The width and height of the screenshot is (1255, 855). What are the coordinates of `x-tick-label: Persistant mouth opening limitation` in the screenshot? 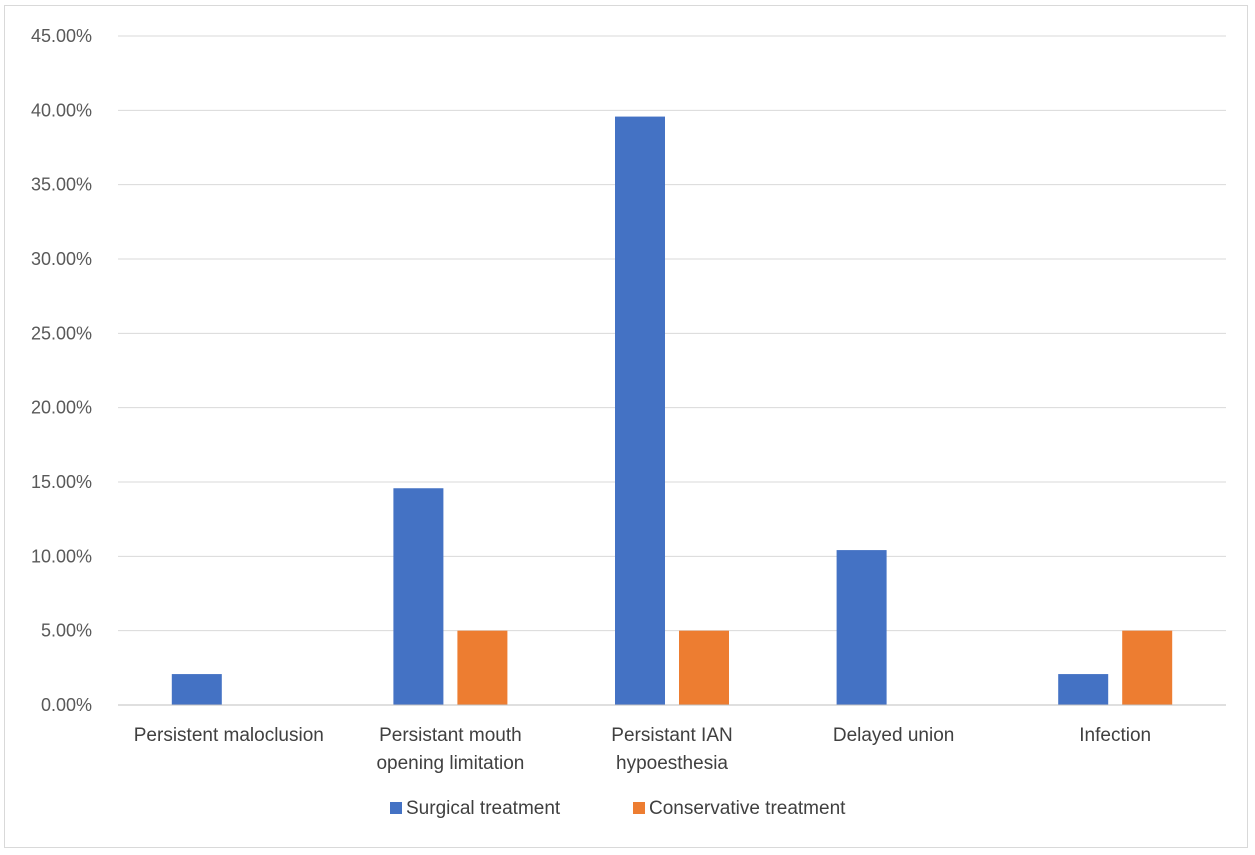 It's located at (450, 749).